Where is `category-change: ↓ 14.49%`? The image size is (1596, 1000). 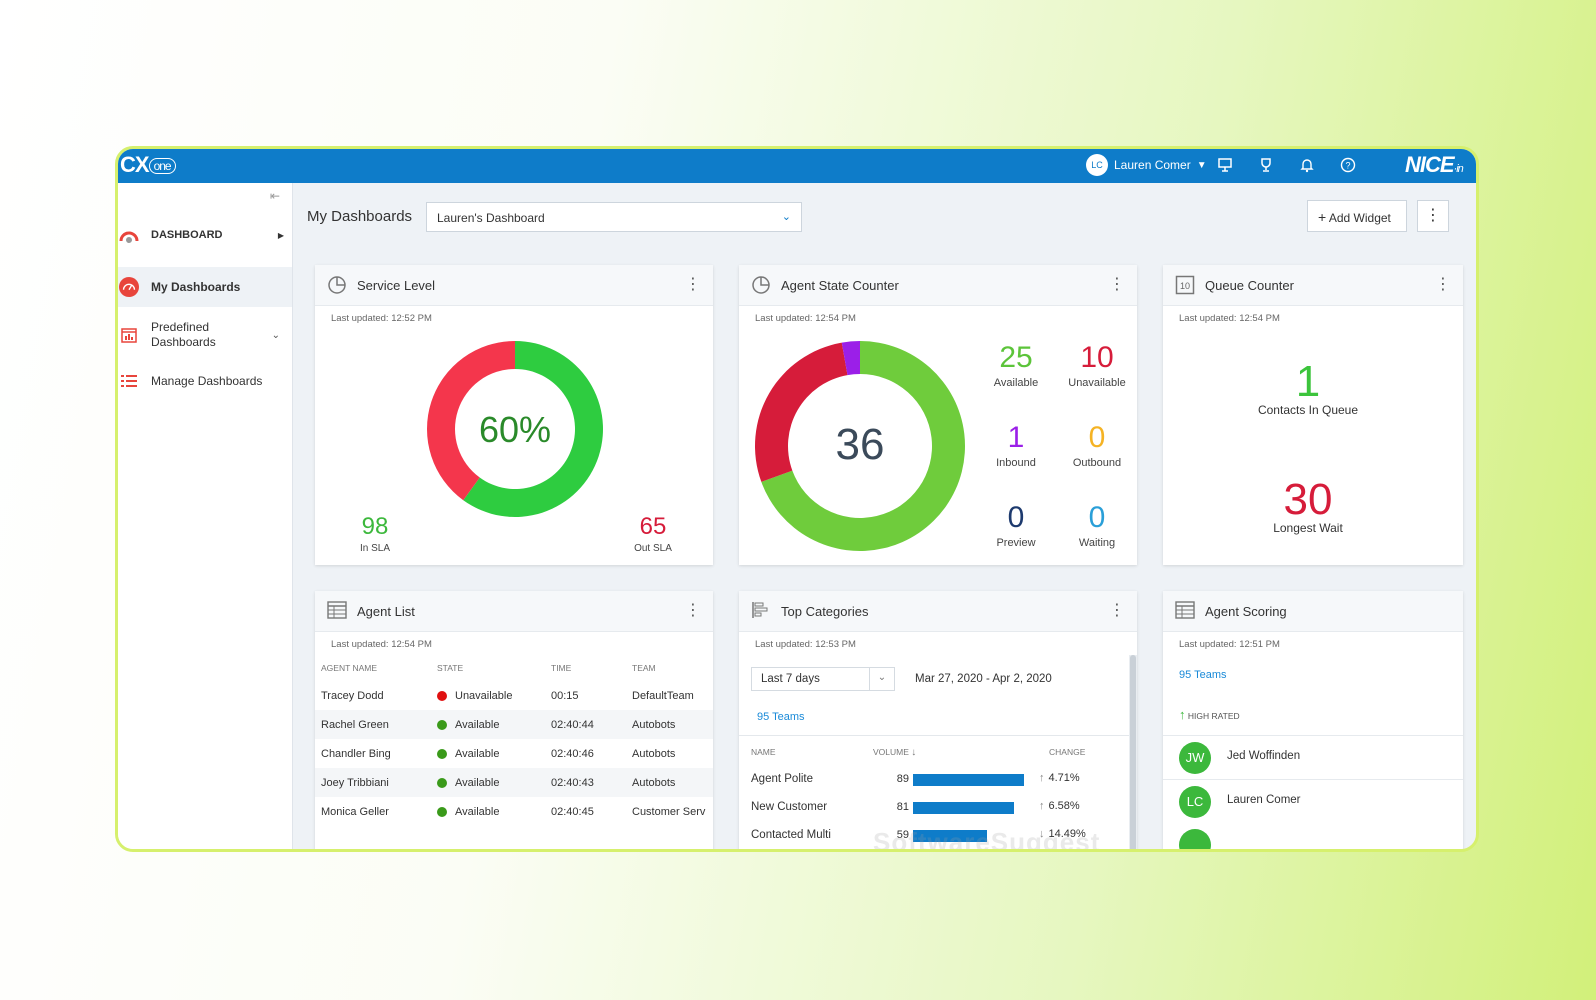 category-change: ↓ 14.49% is located at coordinates (1062, 834).